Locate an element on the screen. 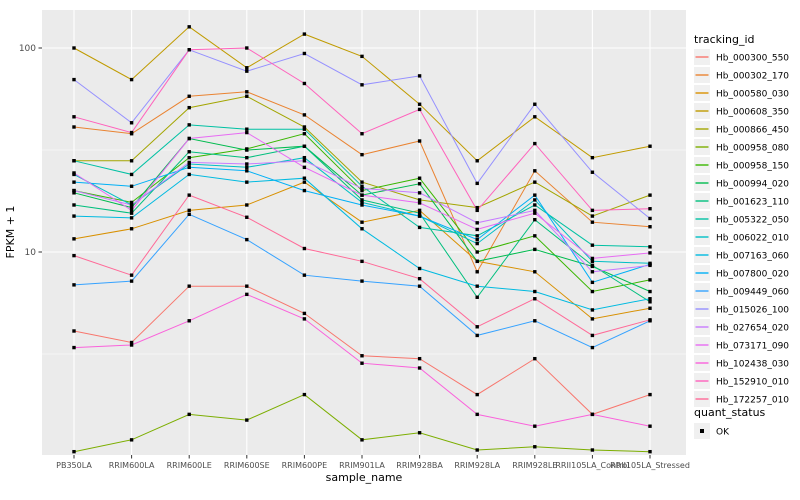 This screenshot has height=500, width=800. legend-item: Hb_027654_020 is located at coordinates (741, 327).